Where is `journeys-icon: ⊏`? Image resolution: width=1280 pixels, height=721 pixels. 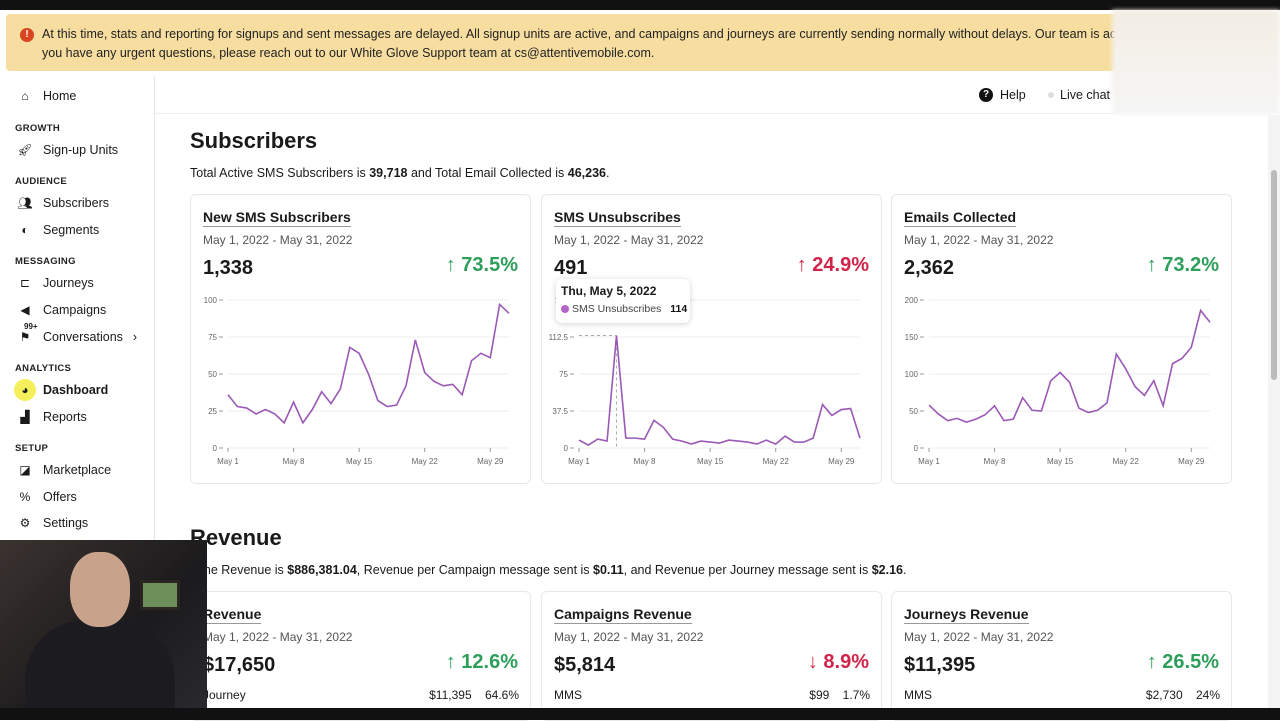 journeys-icon: ⊏ is located at coordinates (25, 283).